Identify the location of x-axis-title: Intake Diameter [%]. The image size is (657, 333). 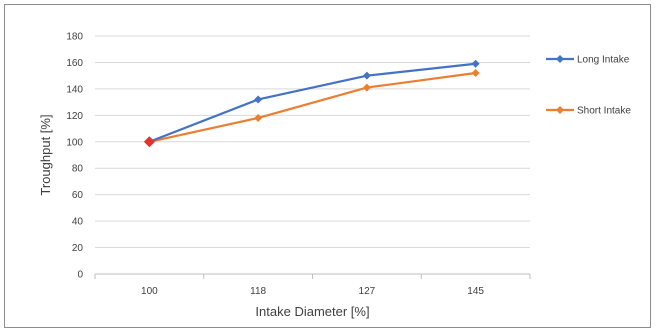
(312, 311).